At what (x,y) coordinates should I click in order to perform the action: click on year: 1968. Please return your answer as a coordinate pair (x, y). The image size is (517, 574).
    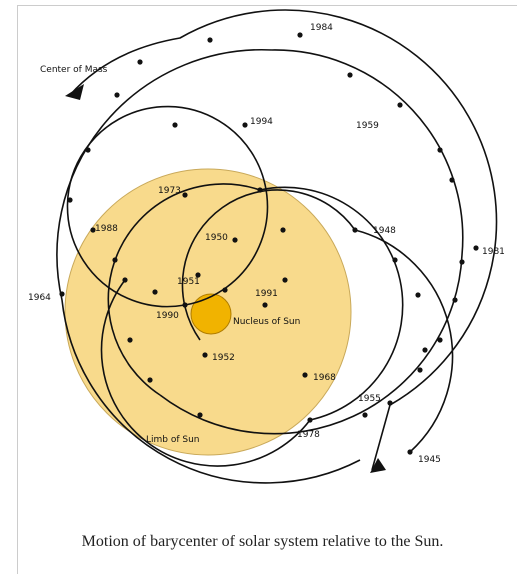
    Looking at the image, I should click on (324, 378).